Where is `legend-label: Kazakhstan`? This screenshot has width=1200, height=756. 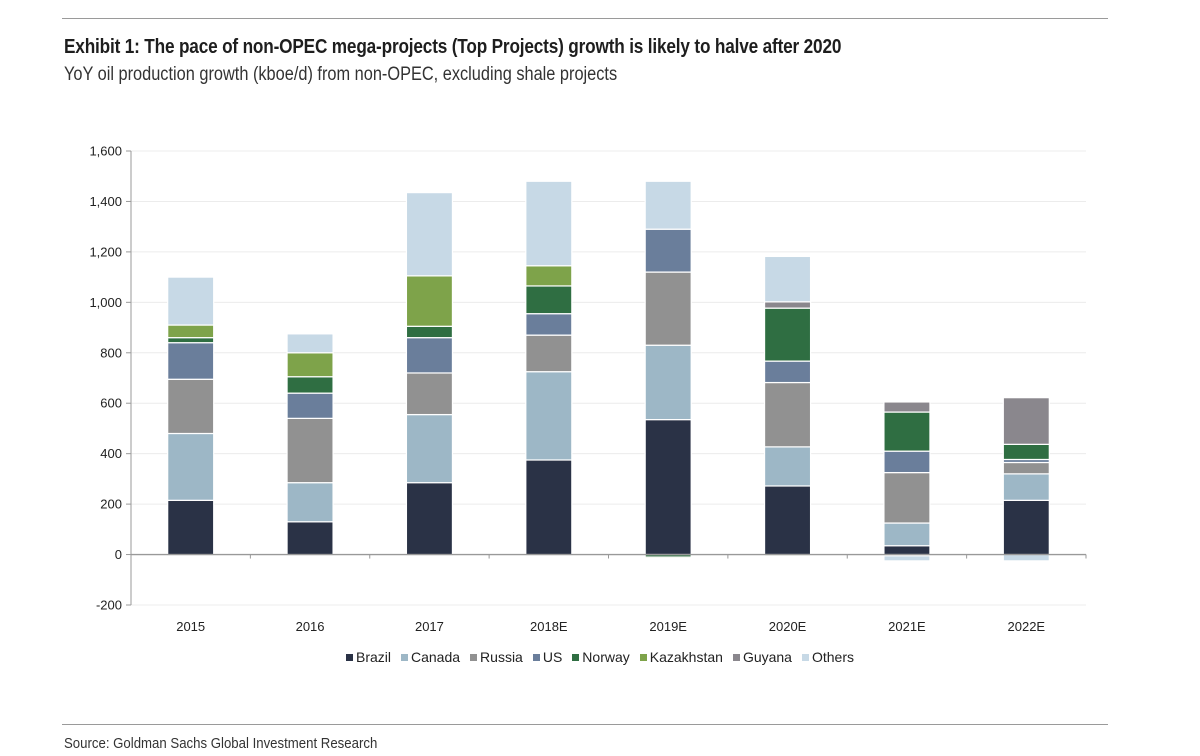
legend-label: Kazakhstan is located at coordinates (686, 657).